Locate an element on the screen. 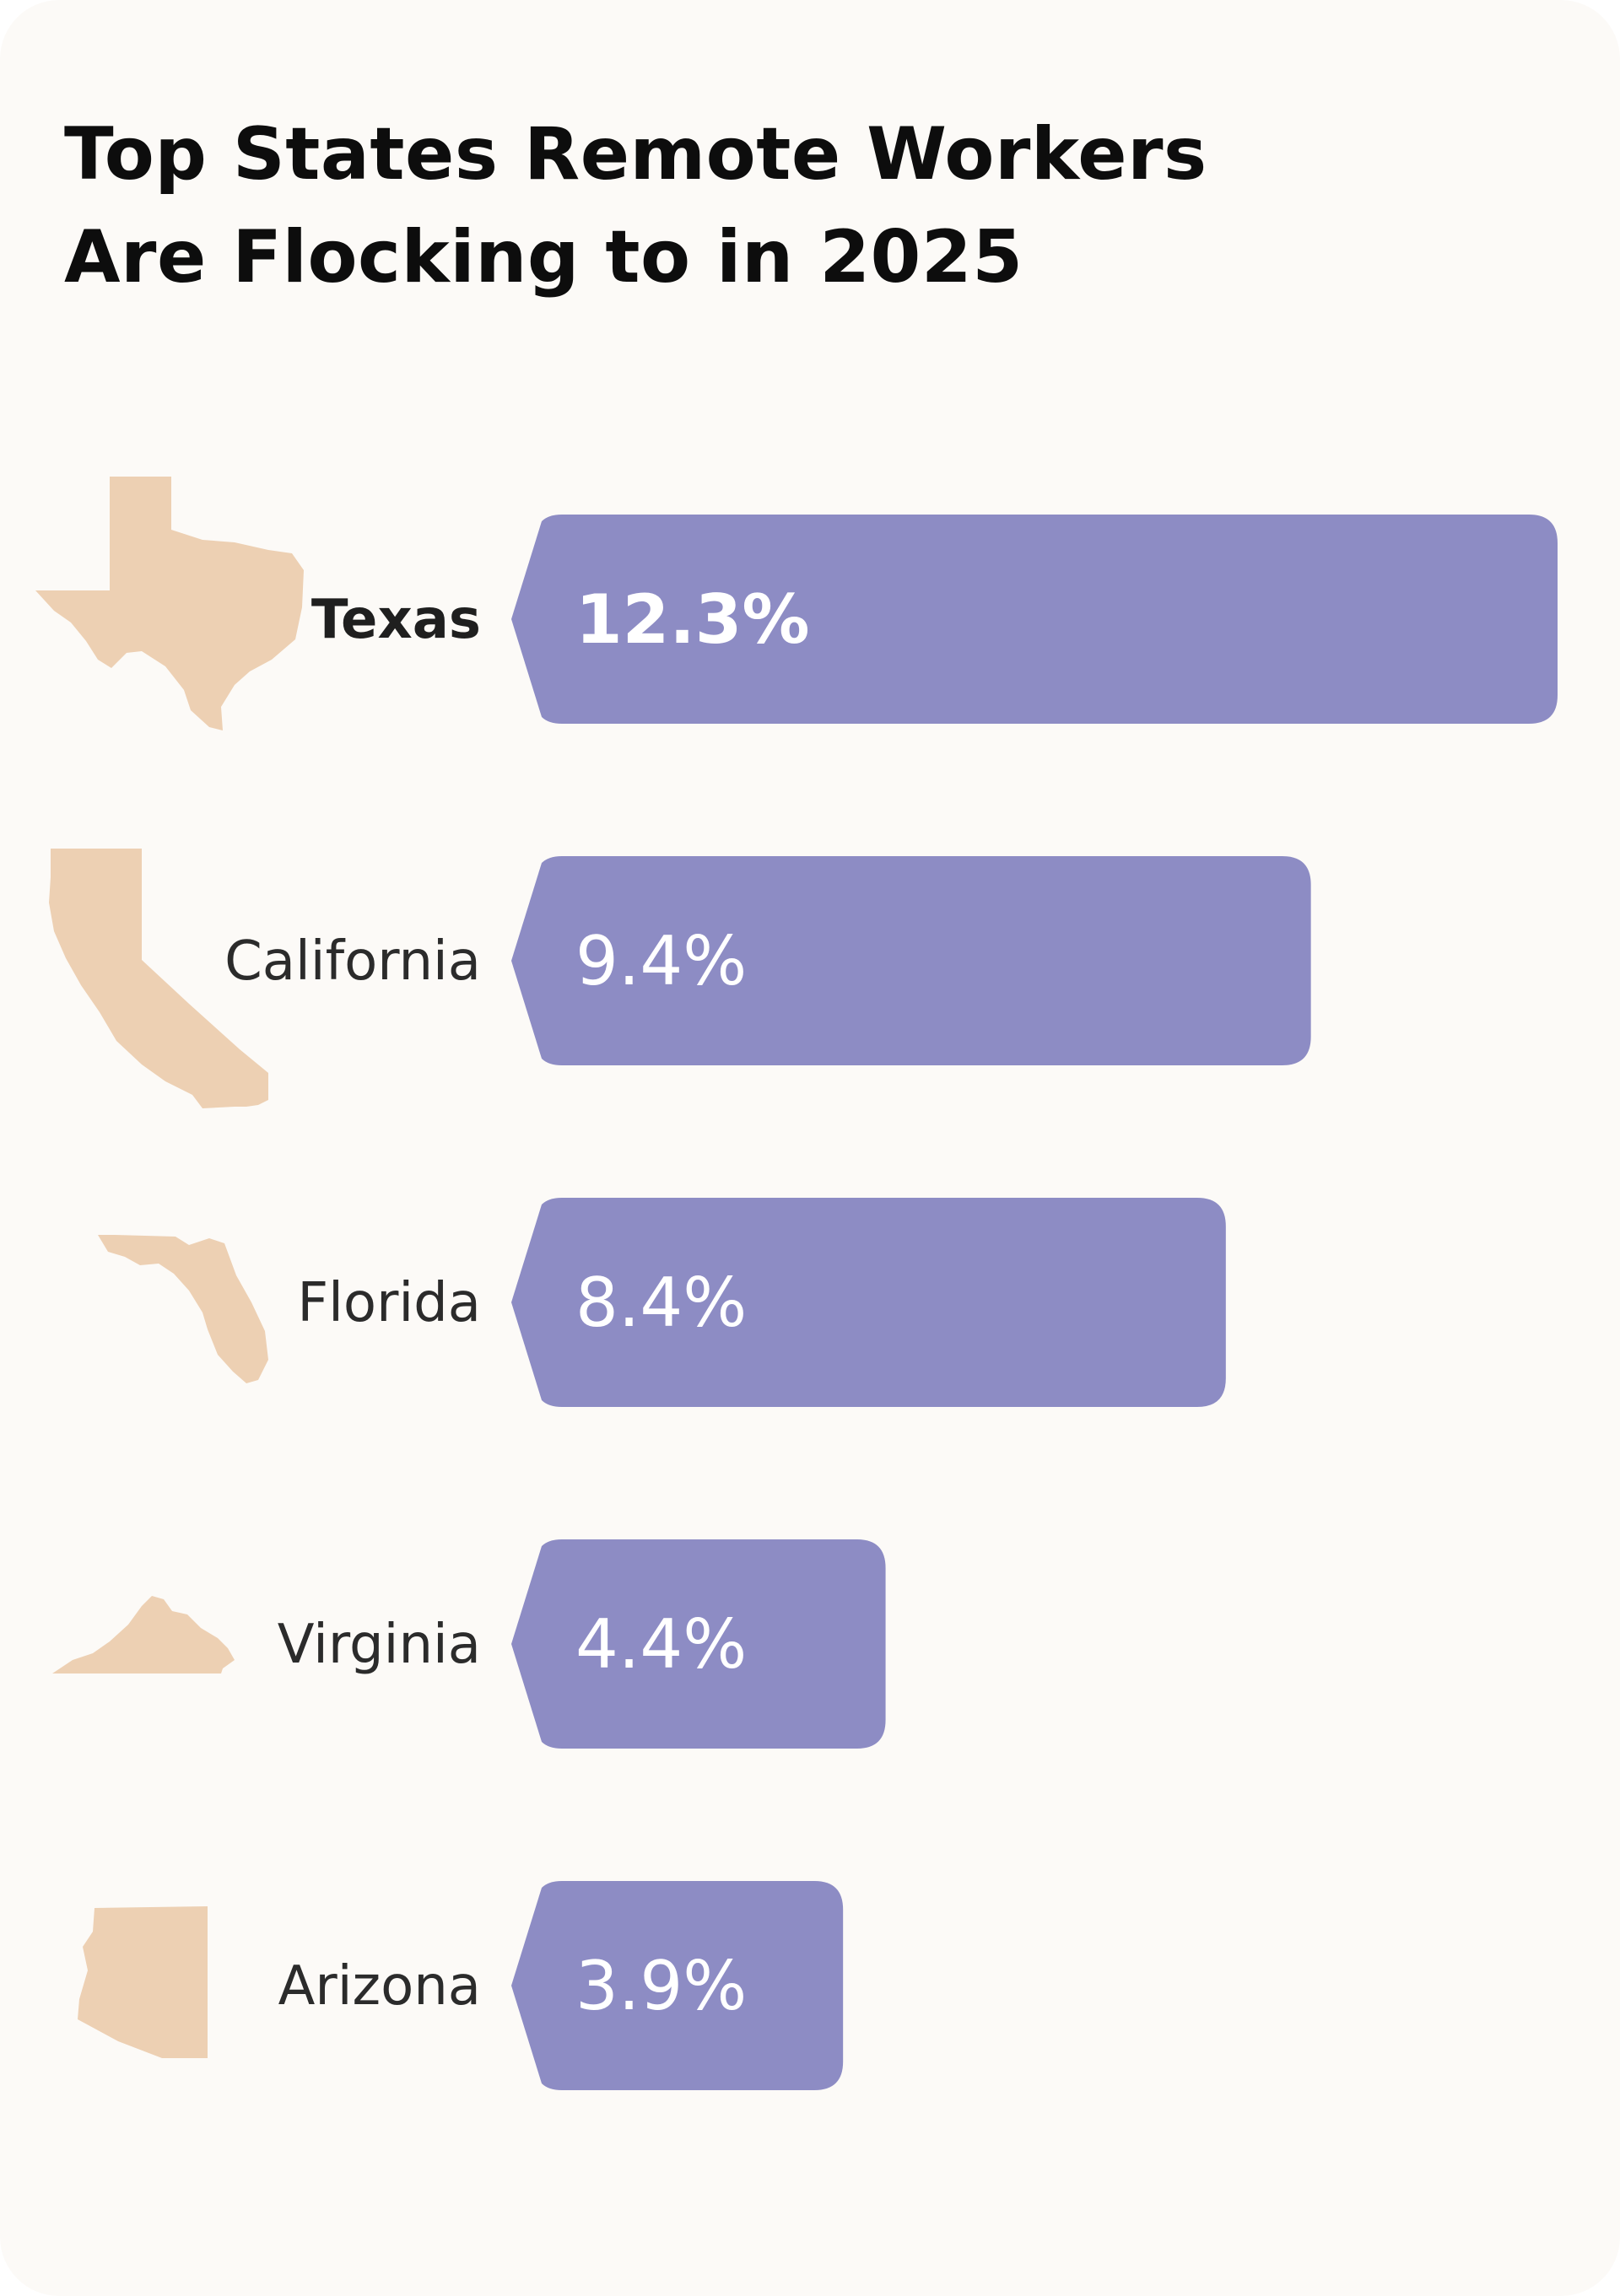 The width and height of the screenshot is (1620, 2296). bar-texas is located at coordinates (1034, 619).